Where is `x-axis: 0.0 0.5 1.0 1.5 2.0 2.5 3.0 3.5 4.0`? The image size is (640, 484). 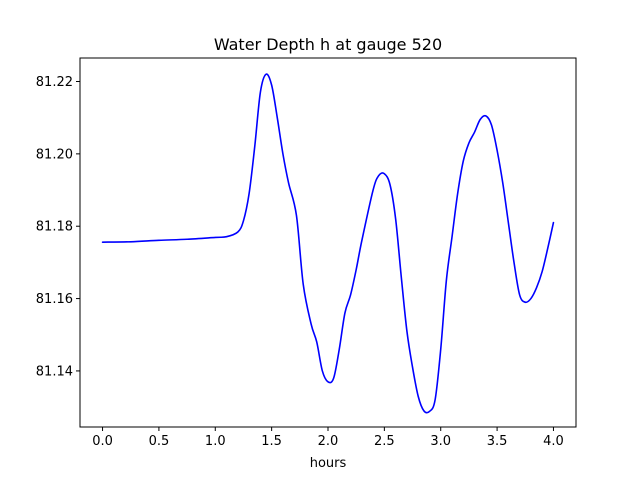
x-axis: 0.0 0.5 1.0 1.5 2.0 2.5 3.0 3.5 4.0 is located at coordinates (328, 438).